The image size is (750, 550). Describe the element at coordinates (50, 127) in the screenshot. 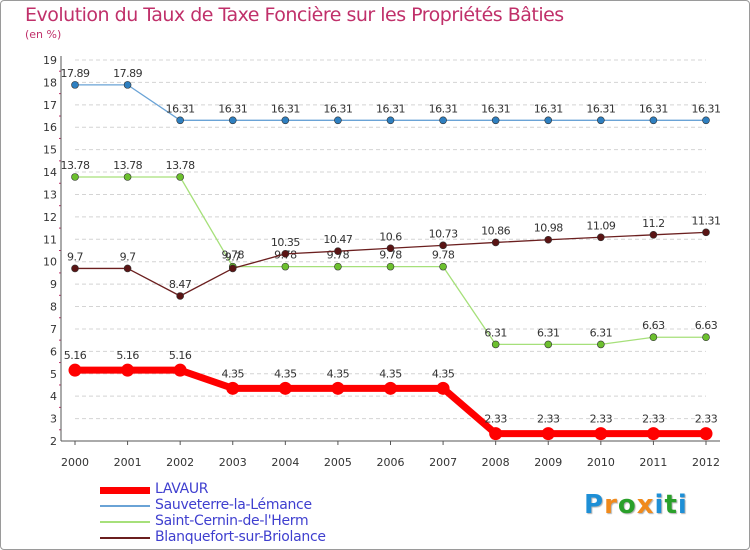

I see `y-tick-label: 16` at that location.